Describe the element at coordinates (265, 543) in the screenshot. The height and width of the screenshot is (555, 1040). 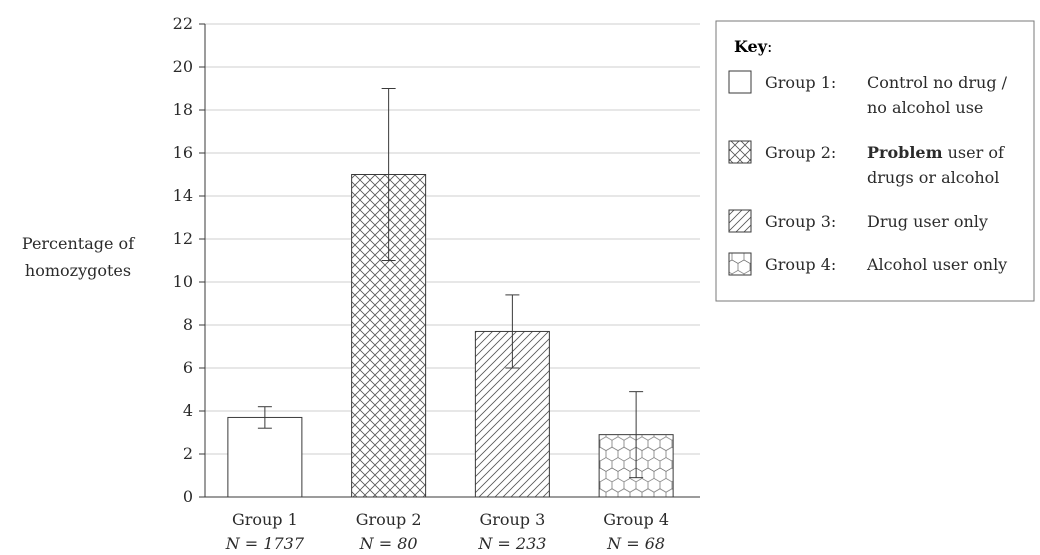
I see `n-label-group-1: N = 1737` at that location.